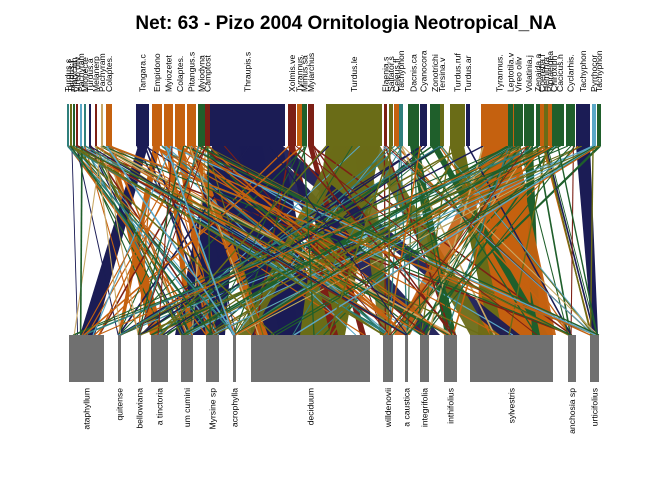  Describe the element at coordinates (96, 74) in the screenshot. I see `higher-node-label: Melanerp` at that location.